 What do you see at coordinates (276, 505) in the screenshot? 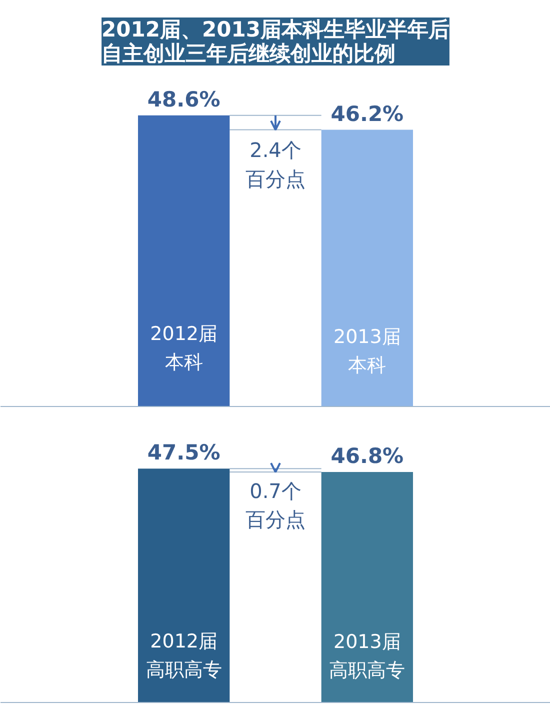
I see `annotation: 0.7个百分点` at bounding box center [276, 505].